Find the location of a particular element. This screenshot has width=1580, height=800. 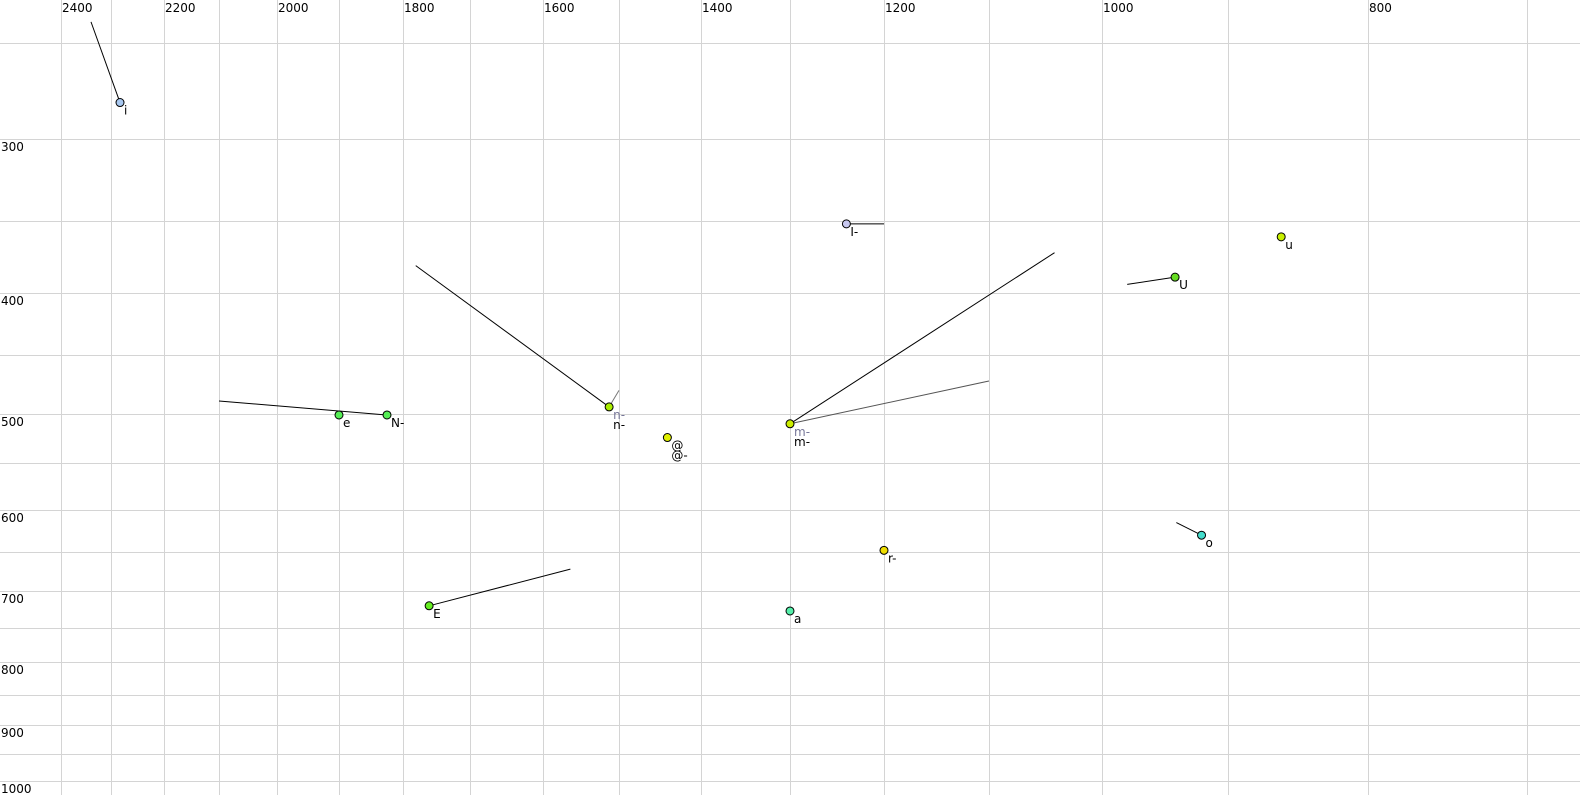

point-label: N- is located at coordinates (397, 423).